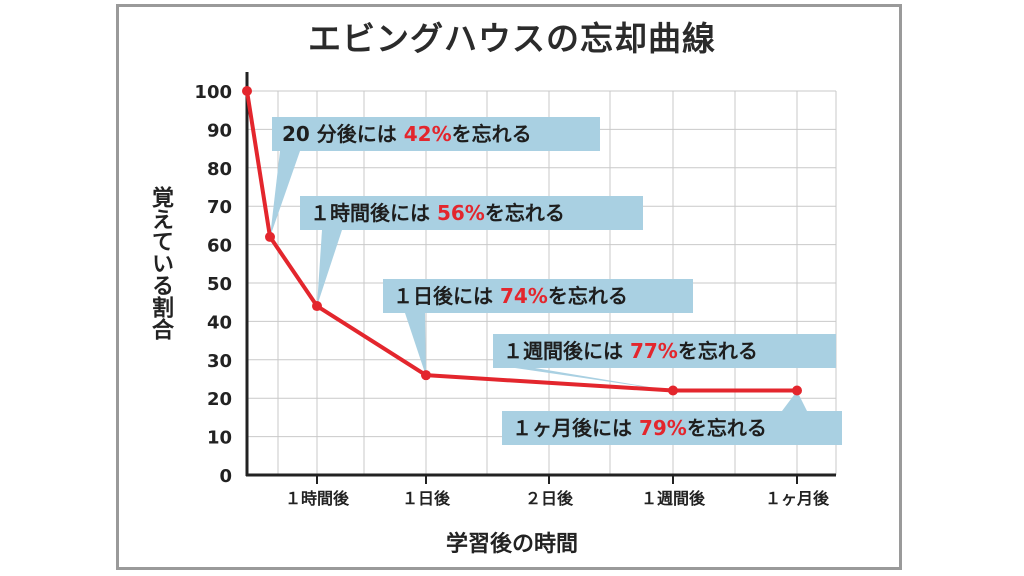  What do you see at coordinates (523, 296) in the screenshot?
I see `callout-percent: 74%` at bounding box center [523, 296].